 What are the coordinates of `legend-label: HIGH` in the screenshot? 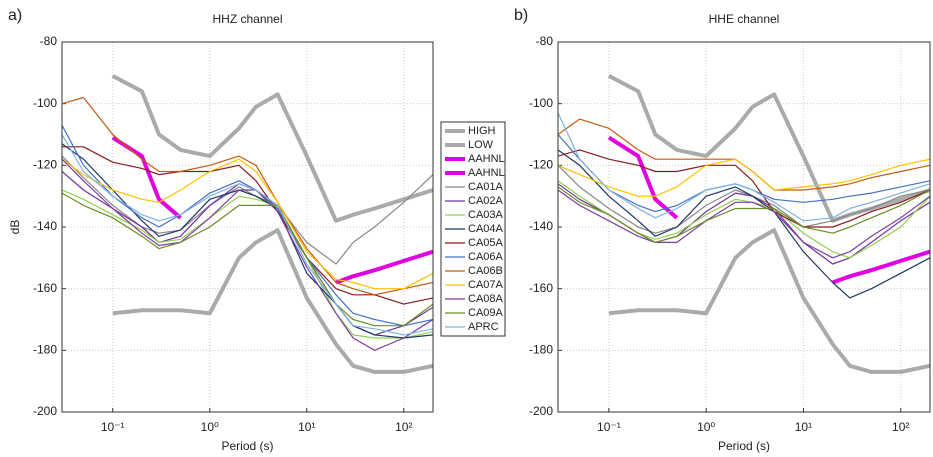 It's located at (482, 131).